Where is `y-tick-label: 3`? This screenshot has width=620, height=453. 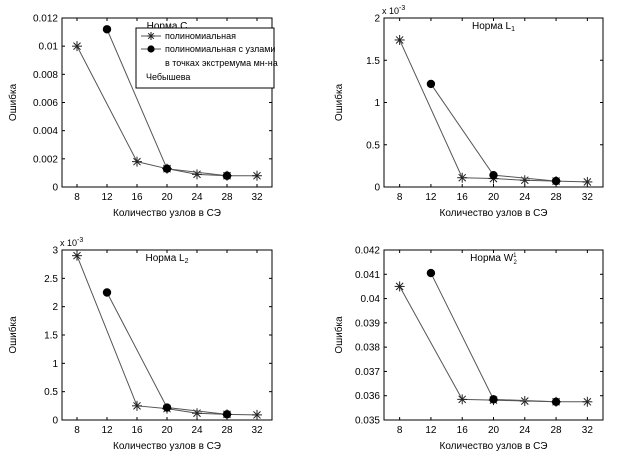
y-tick-label: 3 is located at coordinates (55, 251).